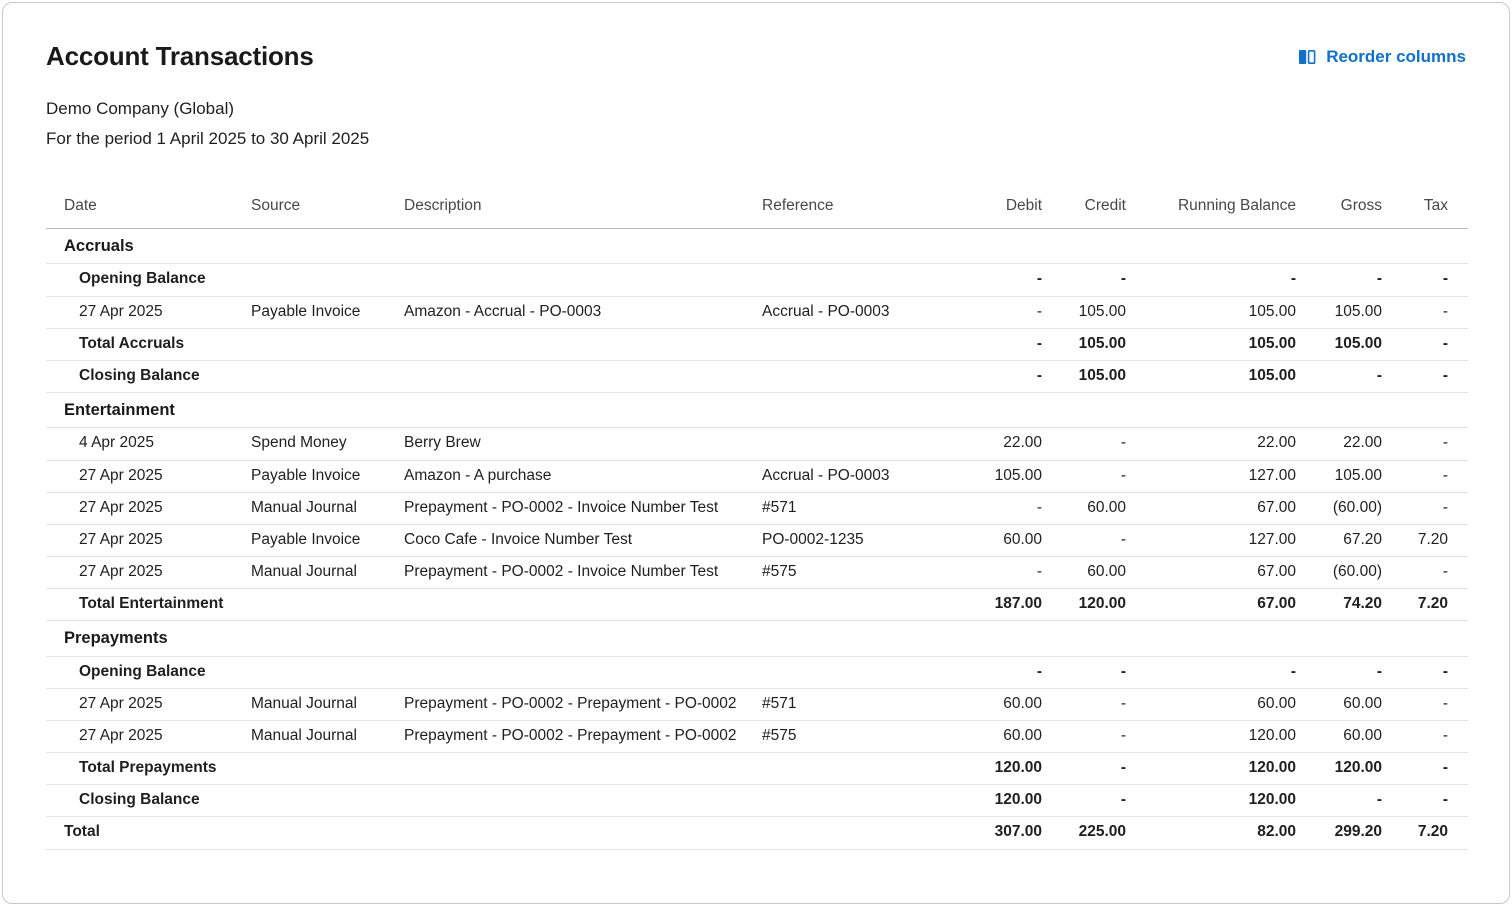 This screenshot has width=1512, height=906. Describe the element at coordinates (863, 207) in the screenshot. I see `col-header-reference: Reference` at that location.